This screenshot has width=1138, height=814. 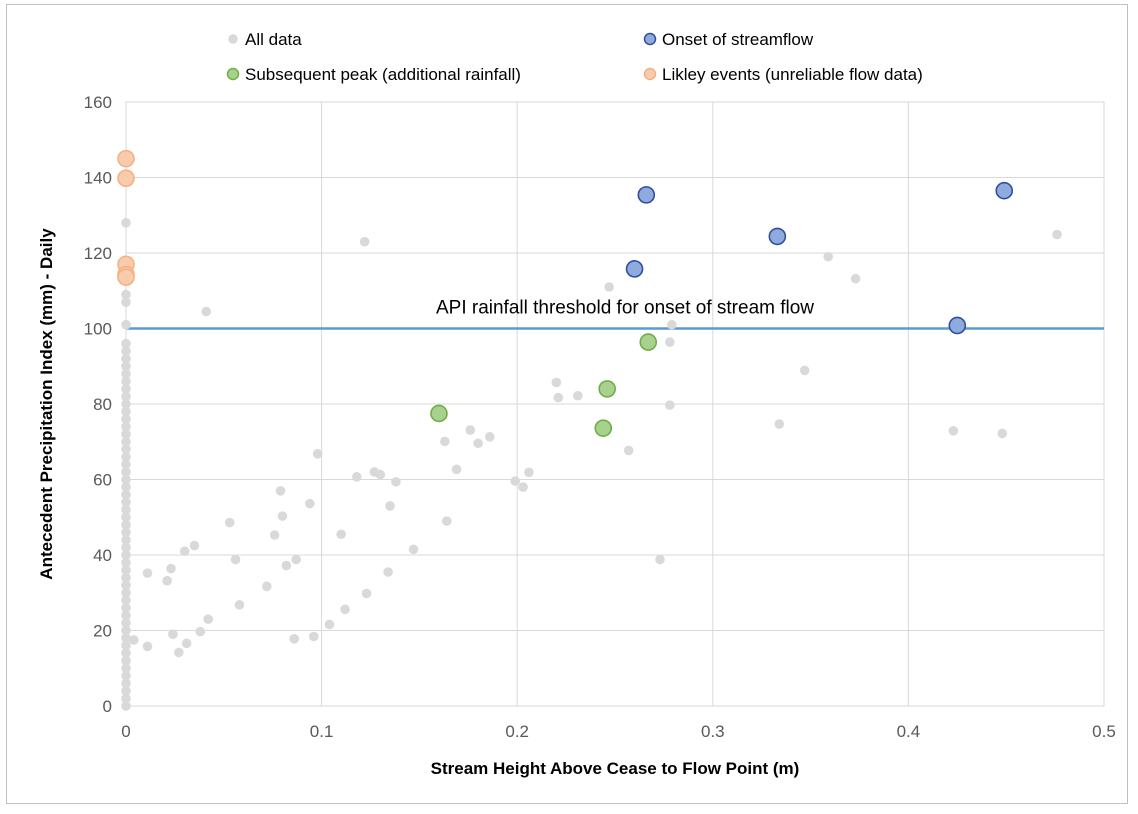 I want to click on x-tick-label: 0.2, so click(x=517, y=731).